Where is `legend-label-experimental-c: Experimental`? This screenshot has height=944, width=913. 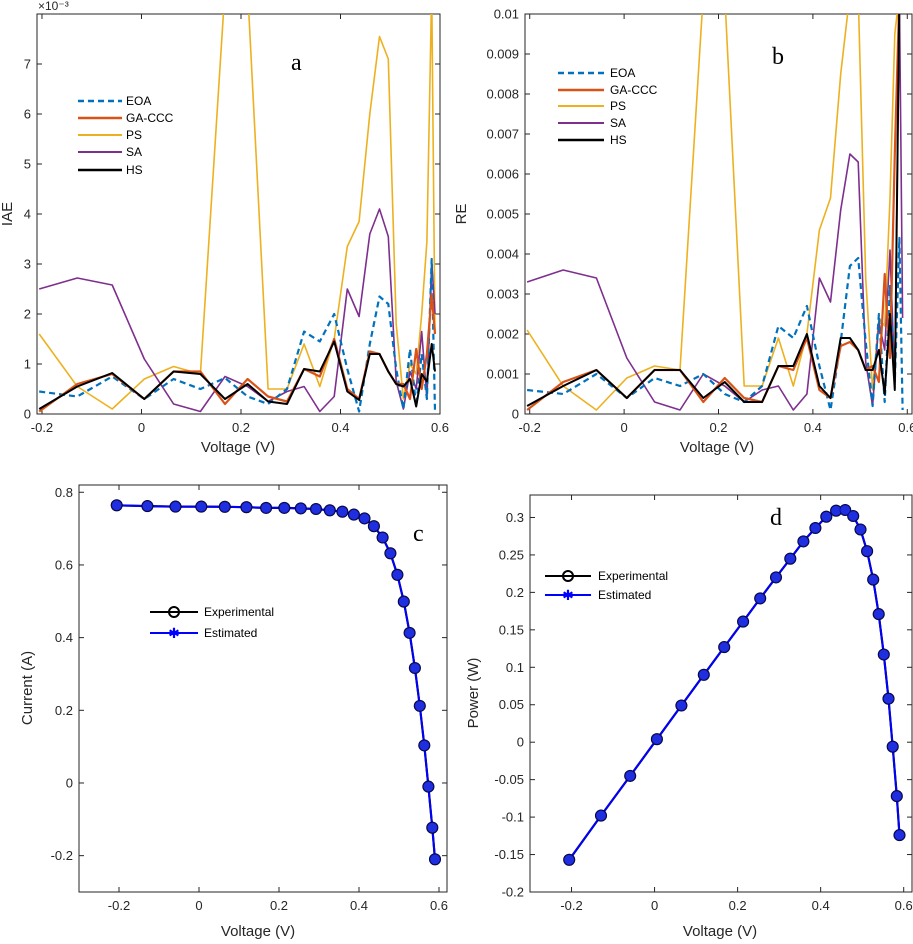
legend-label-experimental-c: Experimental is located at coordinates (239, 612).